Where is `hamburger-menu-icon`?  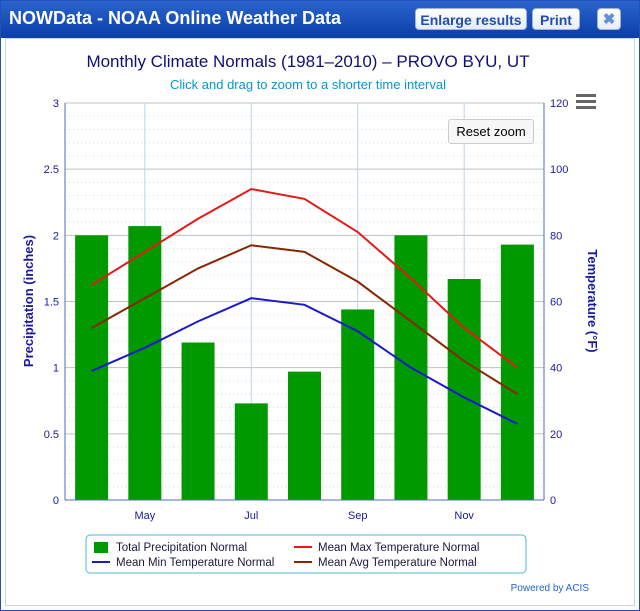 hamburger-menu-icon is located at coordinates (586, 102).